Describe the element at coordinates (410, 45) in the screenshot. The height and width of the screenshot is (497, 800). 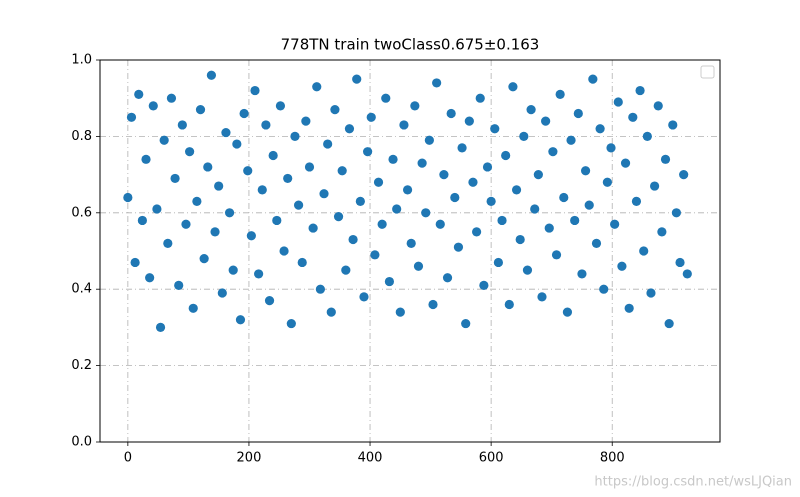
I see `chart-title: 778TN train twoClass0.675±0.163` at that location.